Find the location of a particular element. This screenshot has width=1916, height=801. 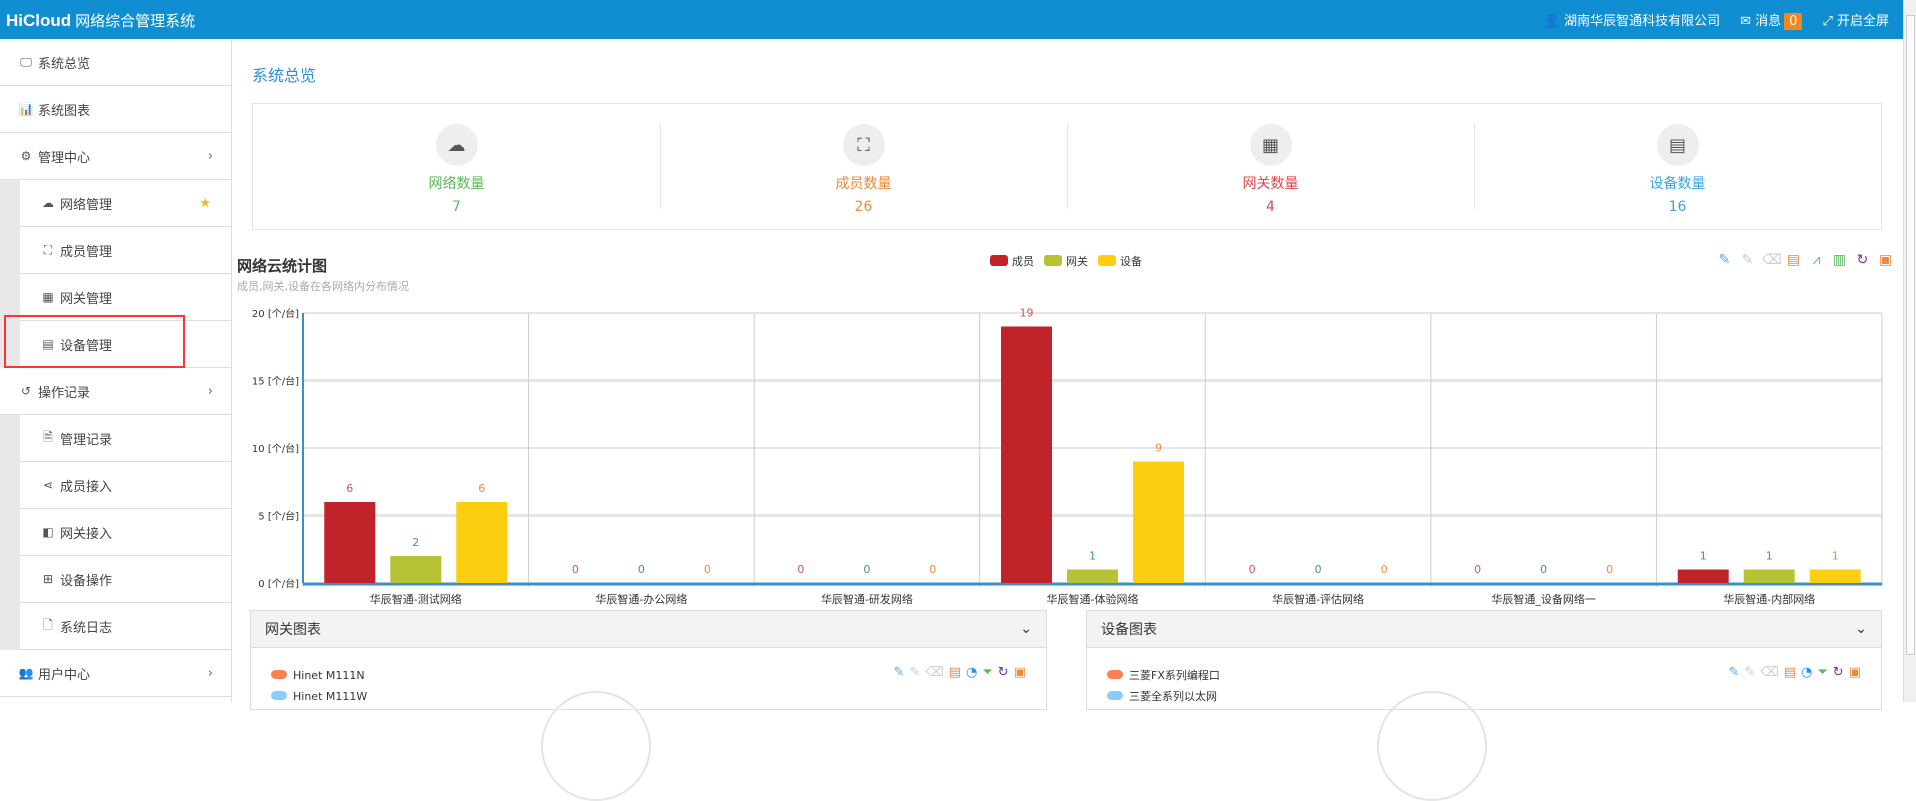

cogs-icon: ⚙ is located at coordinates (26, 156).